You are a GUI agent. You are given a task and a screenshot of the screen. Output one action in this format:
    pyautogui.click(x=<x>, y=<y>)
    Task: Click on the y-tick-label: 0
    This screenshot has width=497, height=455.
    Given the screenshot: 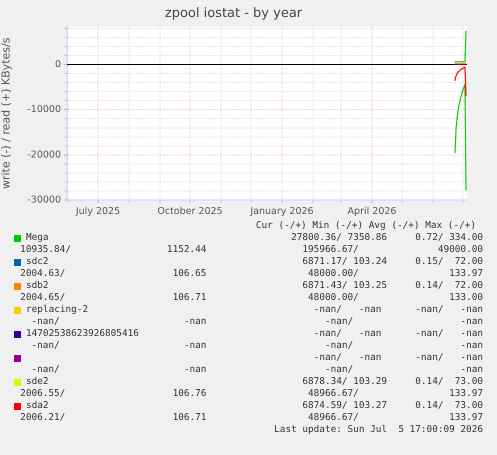 What is the action you would take?
    pyautogui.click(x=57, y=64)
    